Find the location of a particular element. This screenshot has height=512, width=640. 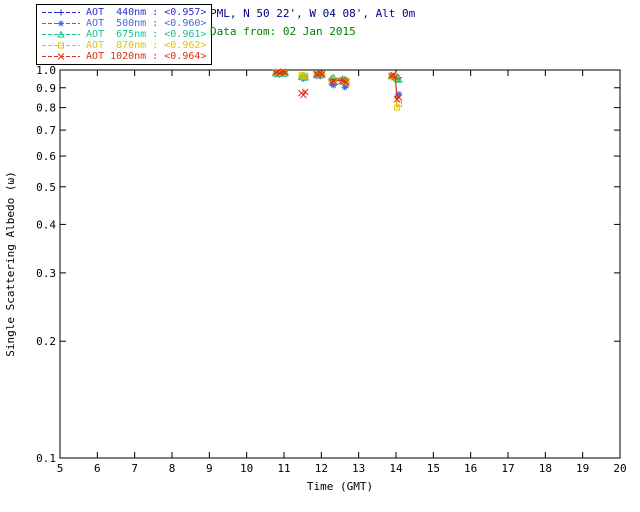

legend-item-label: AOT 870nm : <0.962> is located at coordinates (146, 45).